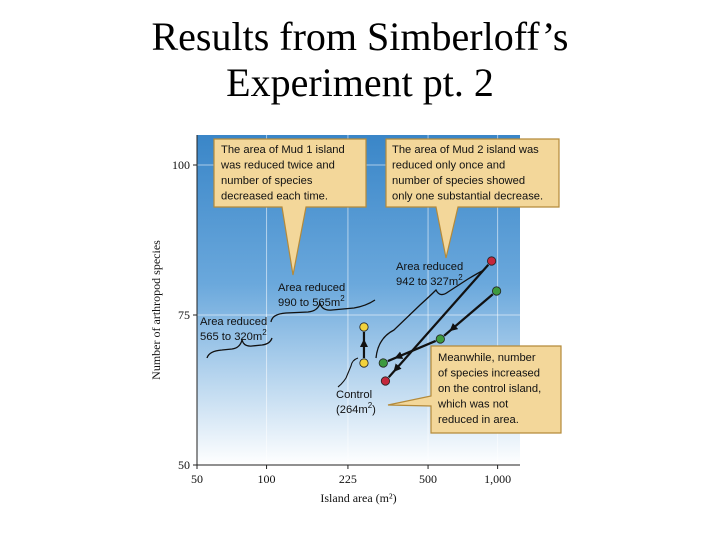  What do you see at coordinates (360, 82) in the screenshot?
I see `title-line-2: Experiment pt. 2` at bounding box center [360, 82].